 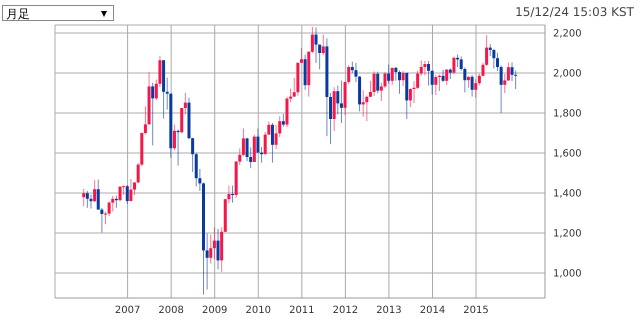 I want to click on period-select: 月足, so click(x=58, y=13).